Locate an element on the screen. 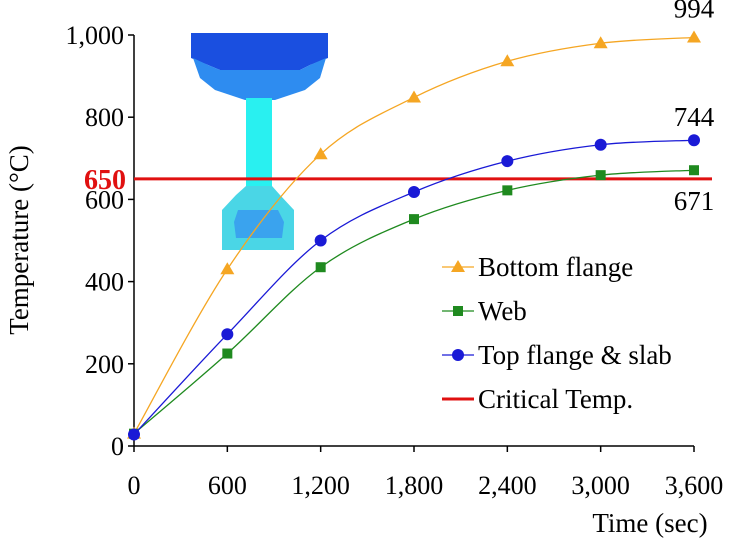 Image resolution: width=735 pixels, height=544 pixels. x-tick-label: 3,000 is located at coordinates (600, 485).